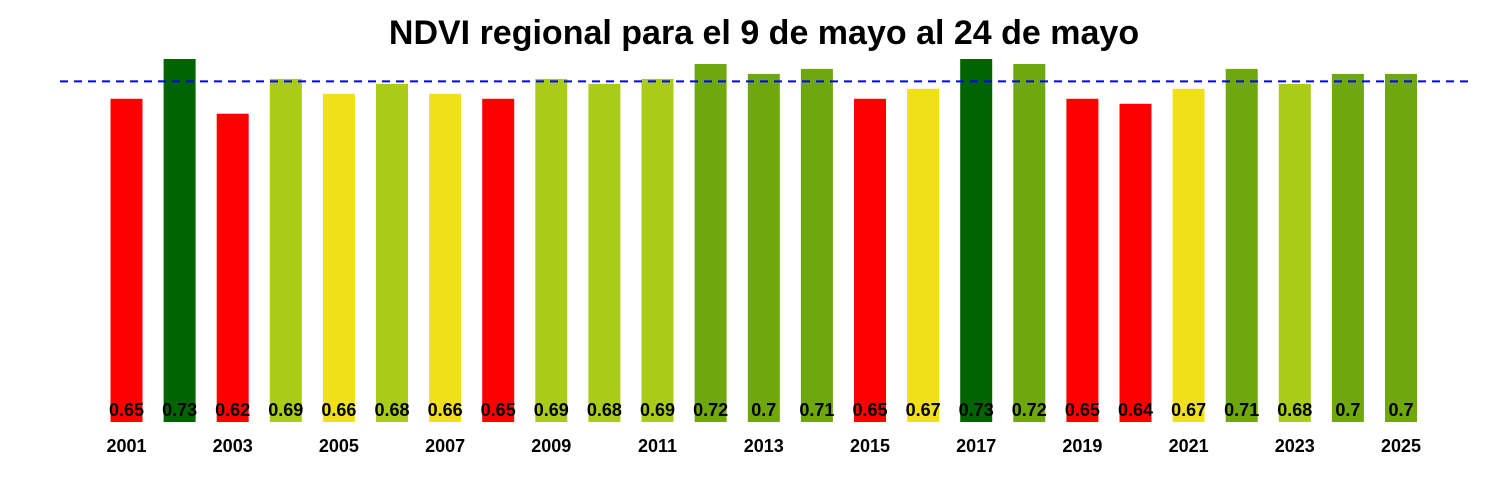 The height and width of the screenshot is (500, 1500). What do you see at coordinates (233, 446) in the screenshot?
I see `x-tick-label-2003: 2003` at bounding box center [233, 446].